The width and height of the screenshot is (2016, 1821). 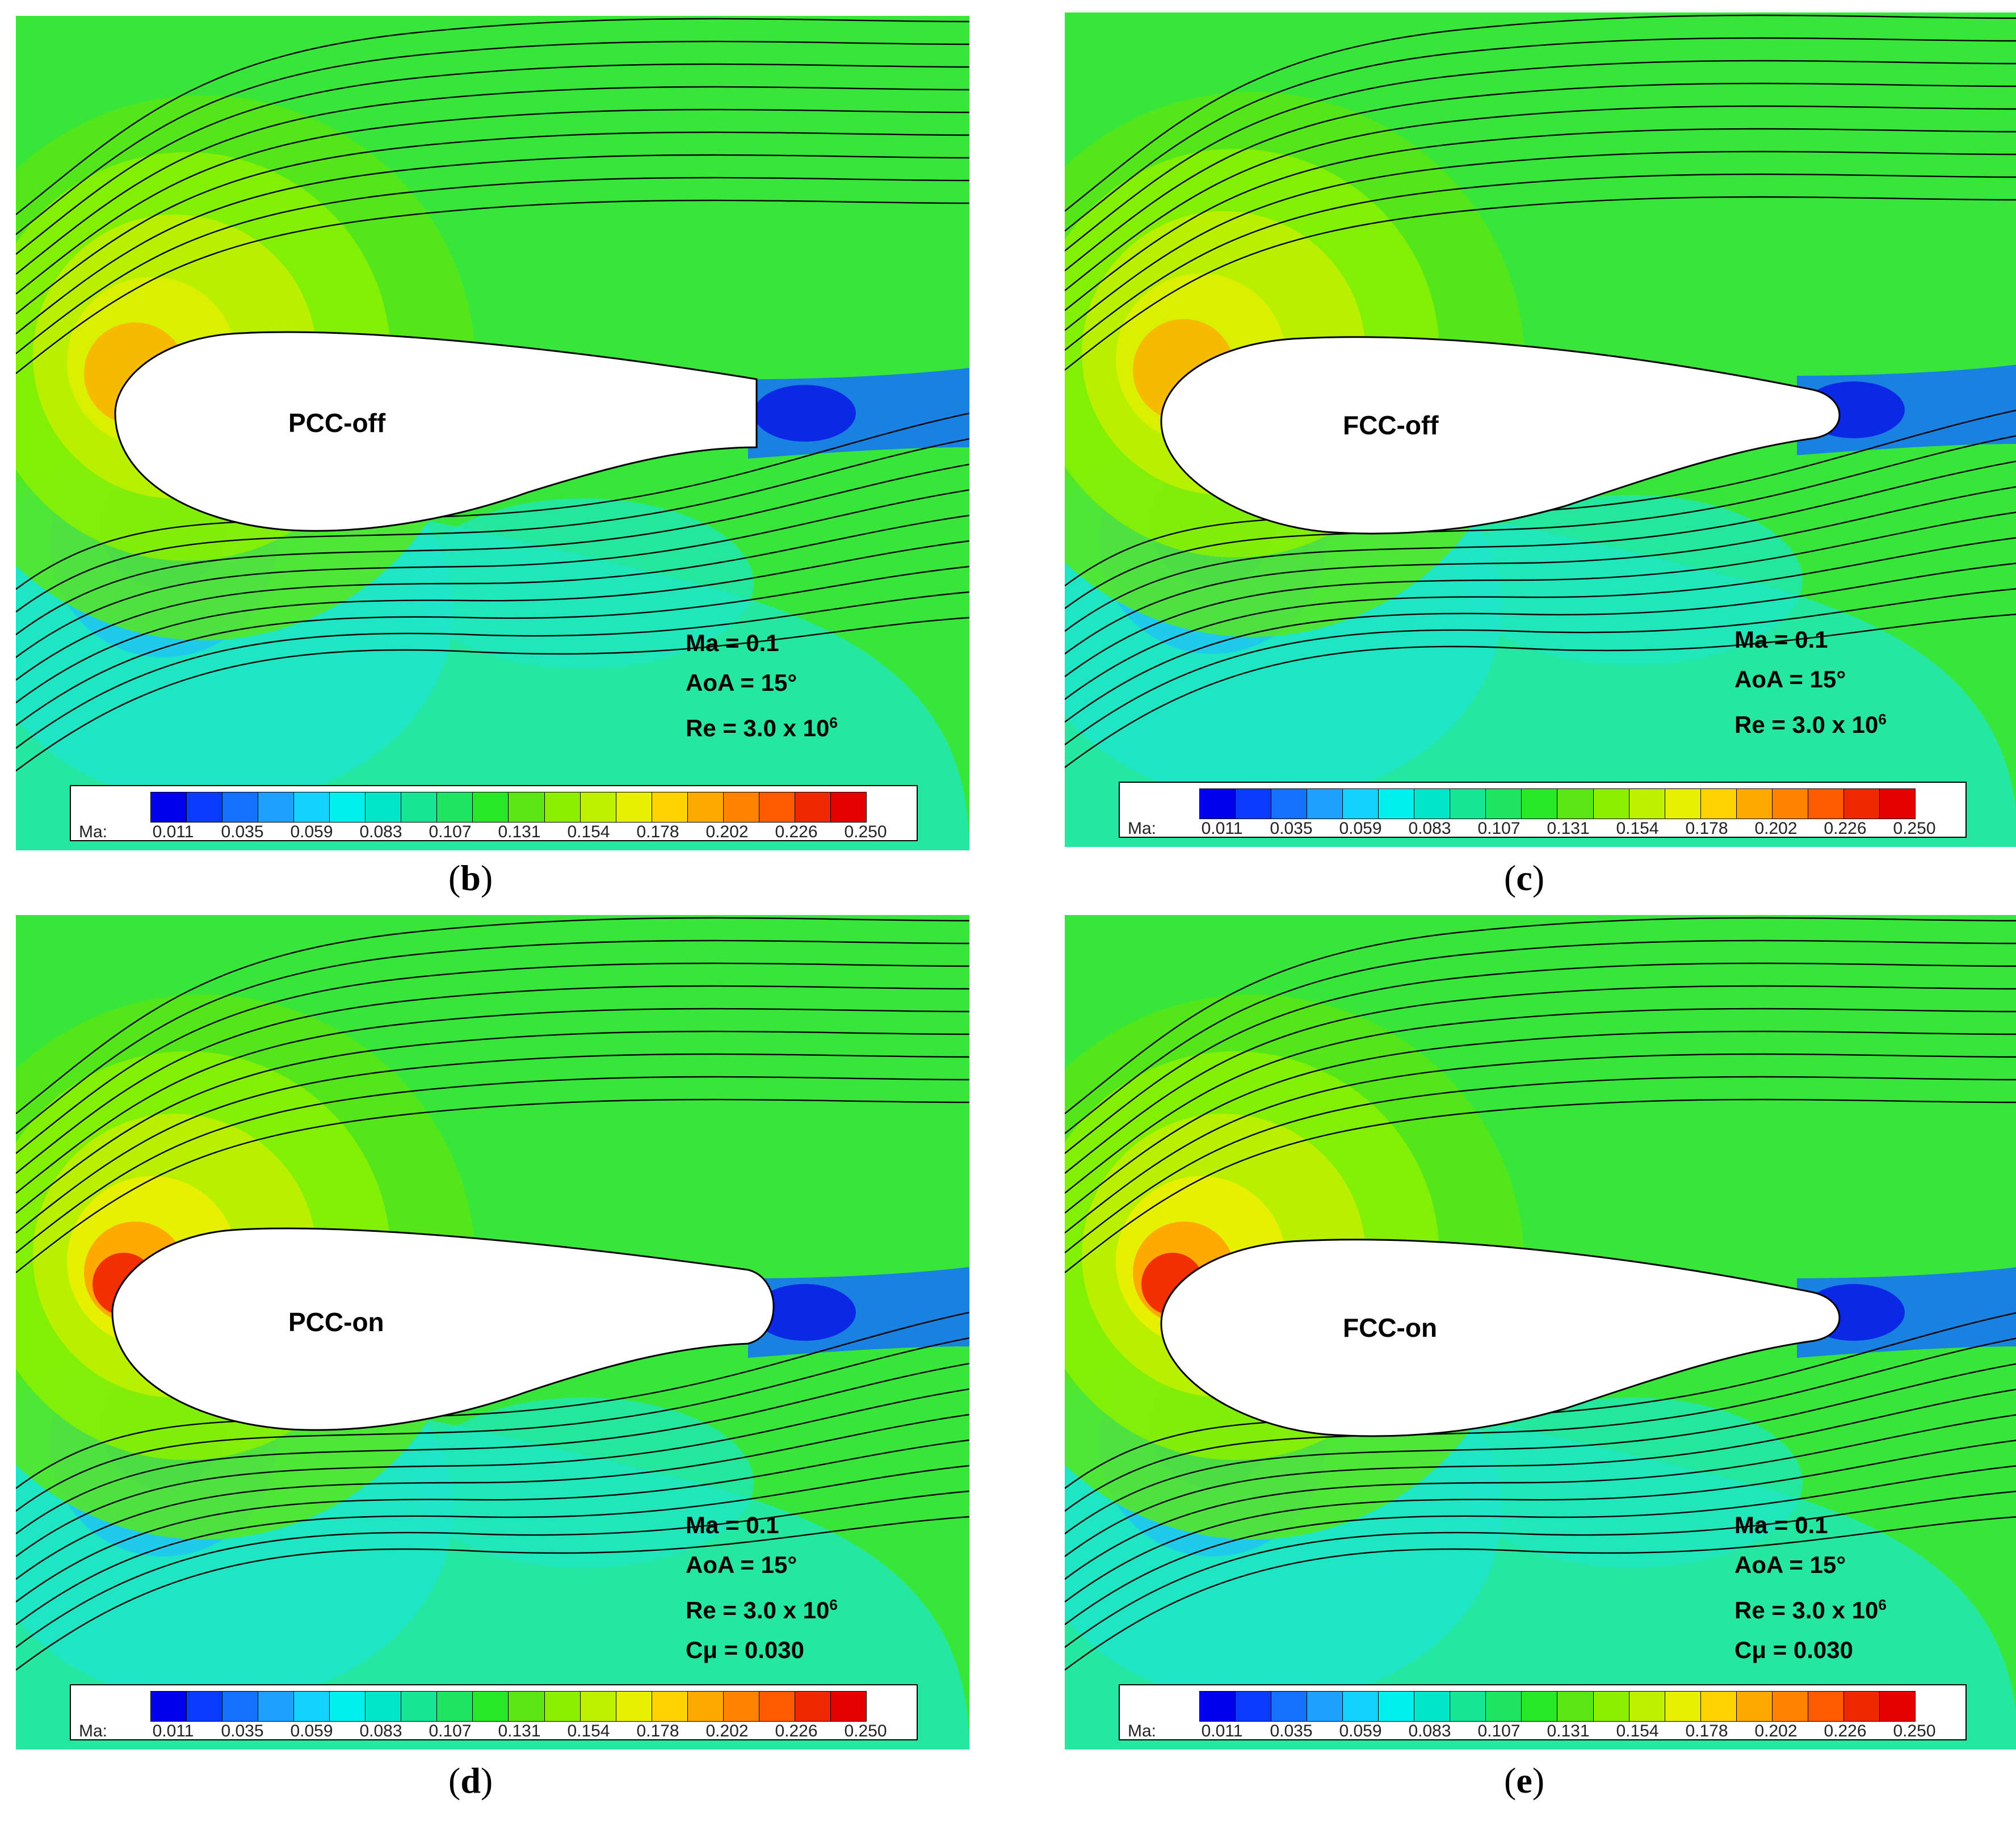 I want to click on case-label: FCC-on, so click(x=1390, y=1327).